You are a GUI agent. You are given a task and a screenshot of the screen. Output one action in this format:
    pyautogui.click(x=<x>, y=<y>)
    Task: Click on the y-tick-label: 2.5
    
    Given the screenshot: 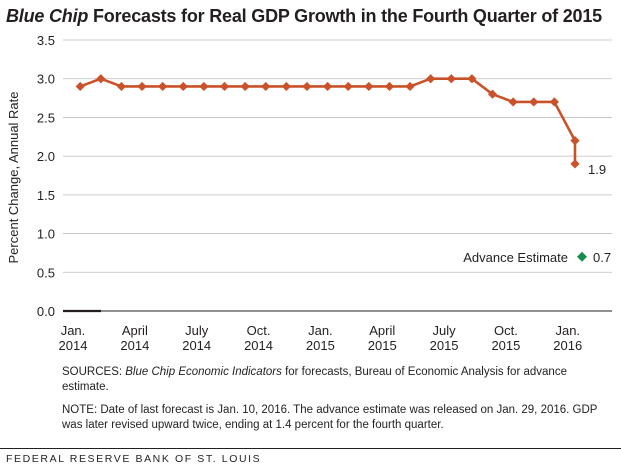 What is the action you would take?
    pyautogui.click(x=46, y=117)
    